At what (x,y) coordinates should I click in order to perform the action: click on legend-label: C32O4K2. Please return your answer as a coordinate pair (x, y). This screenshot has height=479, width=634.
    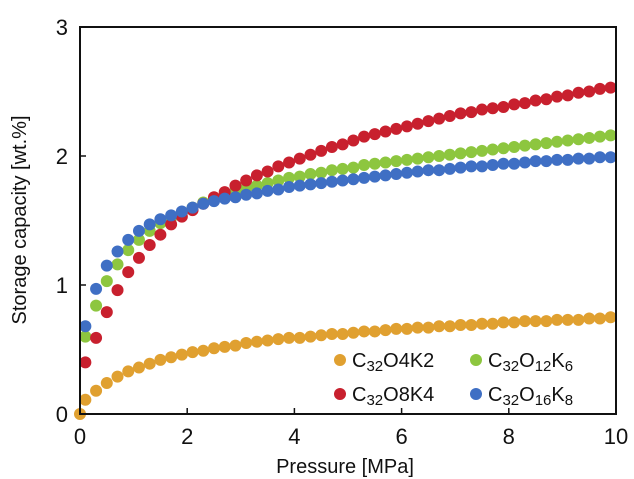
    Looking at the image, I should click on (393, 362).